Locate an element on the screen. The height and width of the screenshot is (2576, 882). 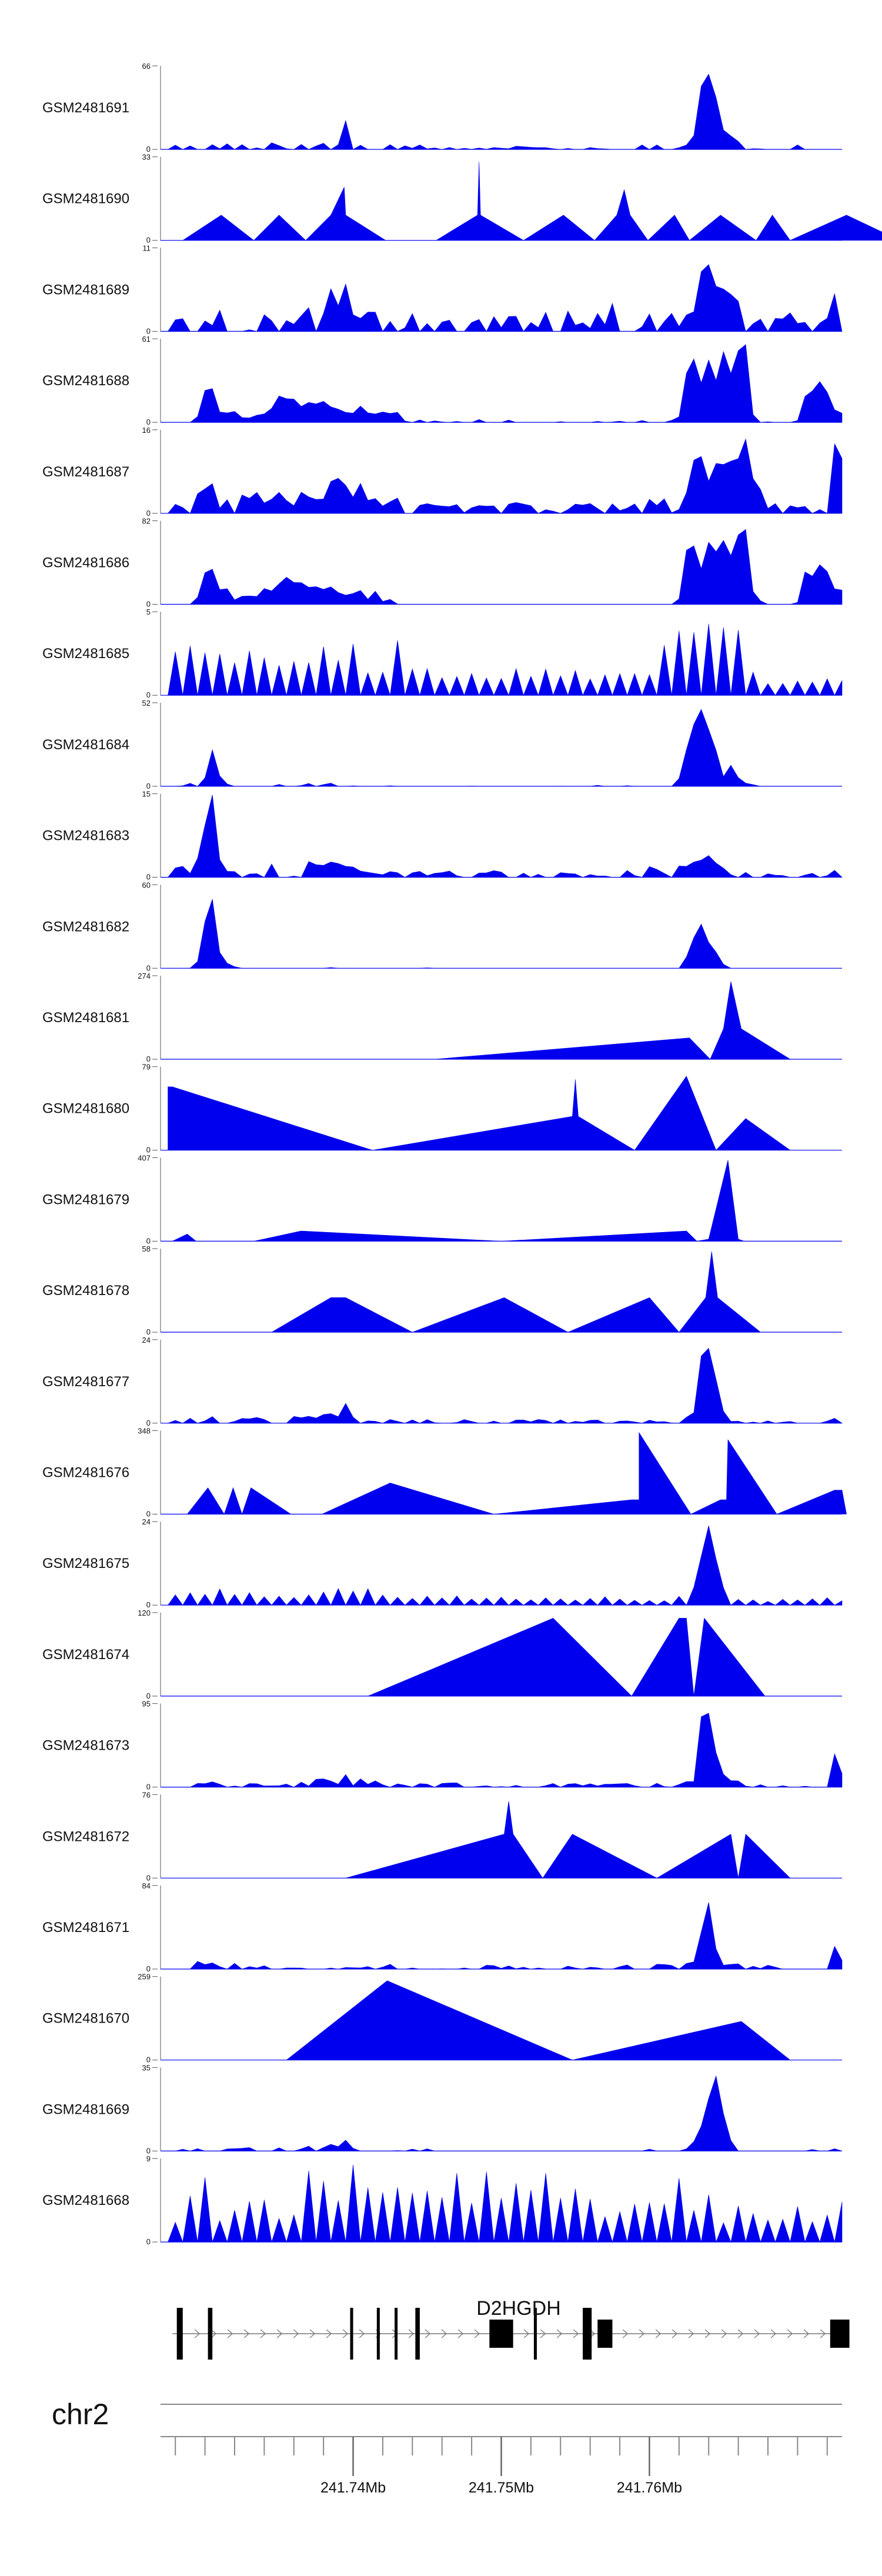
y-tick-max: 274 is located at coordinates (144, 976).